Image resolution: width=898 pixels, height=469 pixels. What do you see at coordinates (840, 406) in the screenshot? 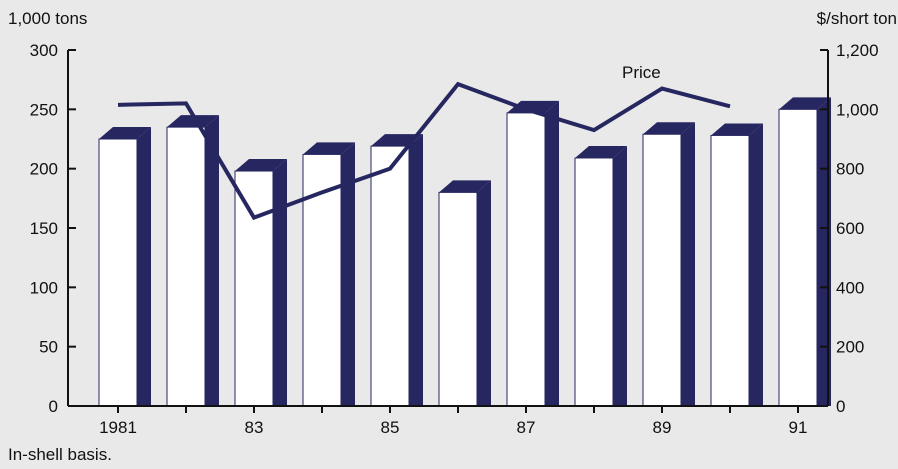
I see `right-tick-label-0: 0` at bounding box center [840, 406].